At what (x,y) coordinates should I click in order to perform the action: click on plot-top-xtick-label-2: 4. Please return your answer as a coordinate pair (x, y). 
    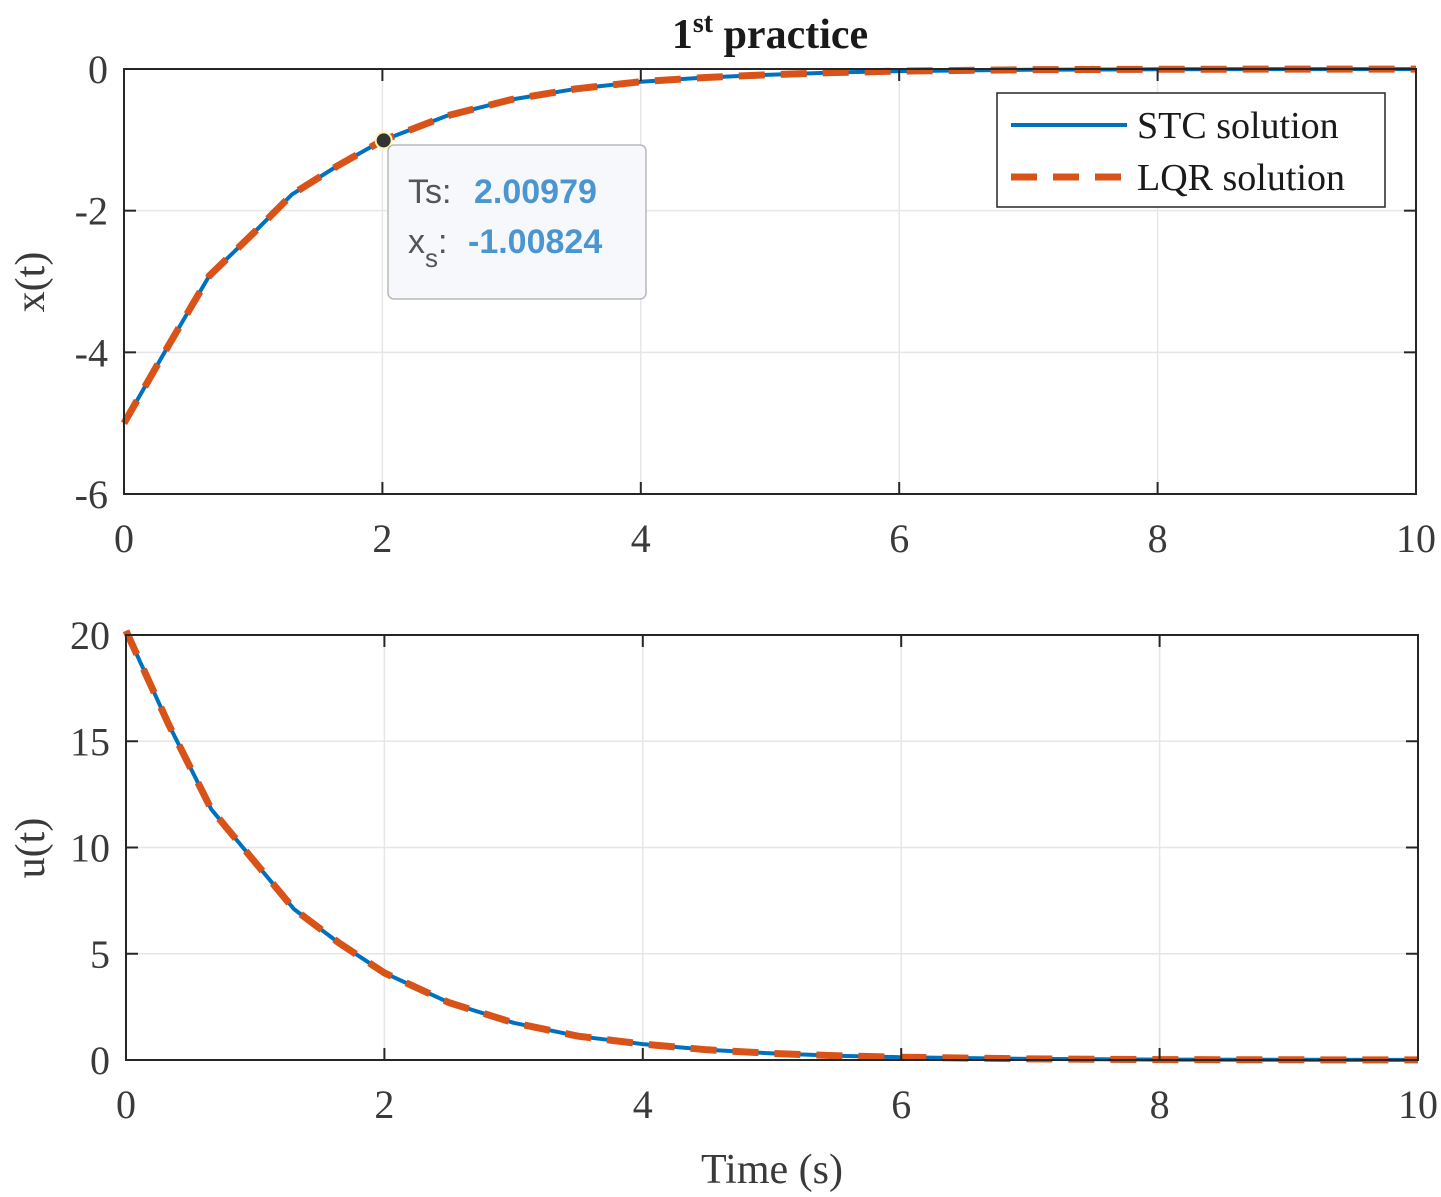
    Looking at the image, I should click on (641, 538).